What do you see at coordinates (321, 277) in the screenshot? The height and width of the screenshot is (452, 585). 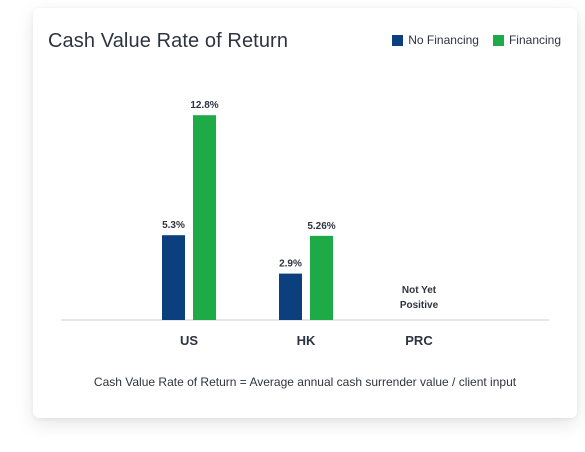 I see `bar-hk-financing` at bounding box center [321, 277].